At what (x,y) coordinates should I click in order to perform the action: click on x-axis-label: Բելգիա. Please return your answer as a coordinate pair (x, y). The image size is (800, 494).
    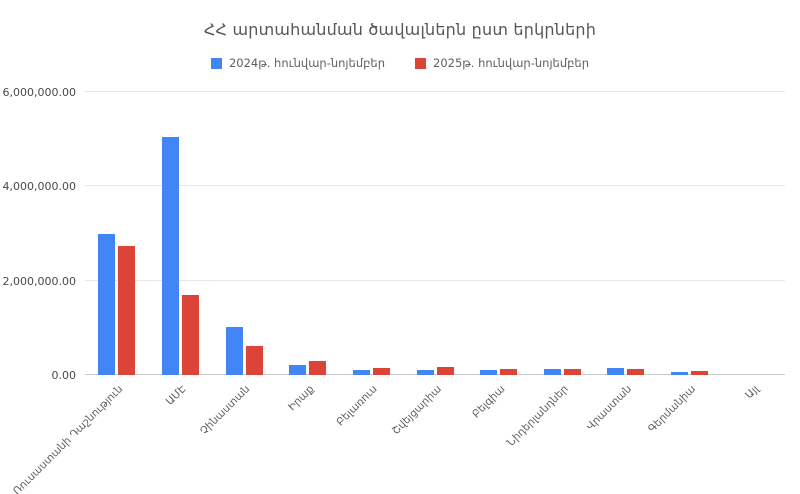
    Looking at the image, I should click on (488, 402).